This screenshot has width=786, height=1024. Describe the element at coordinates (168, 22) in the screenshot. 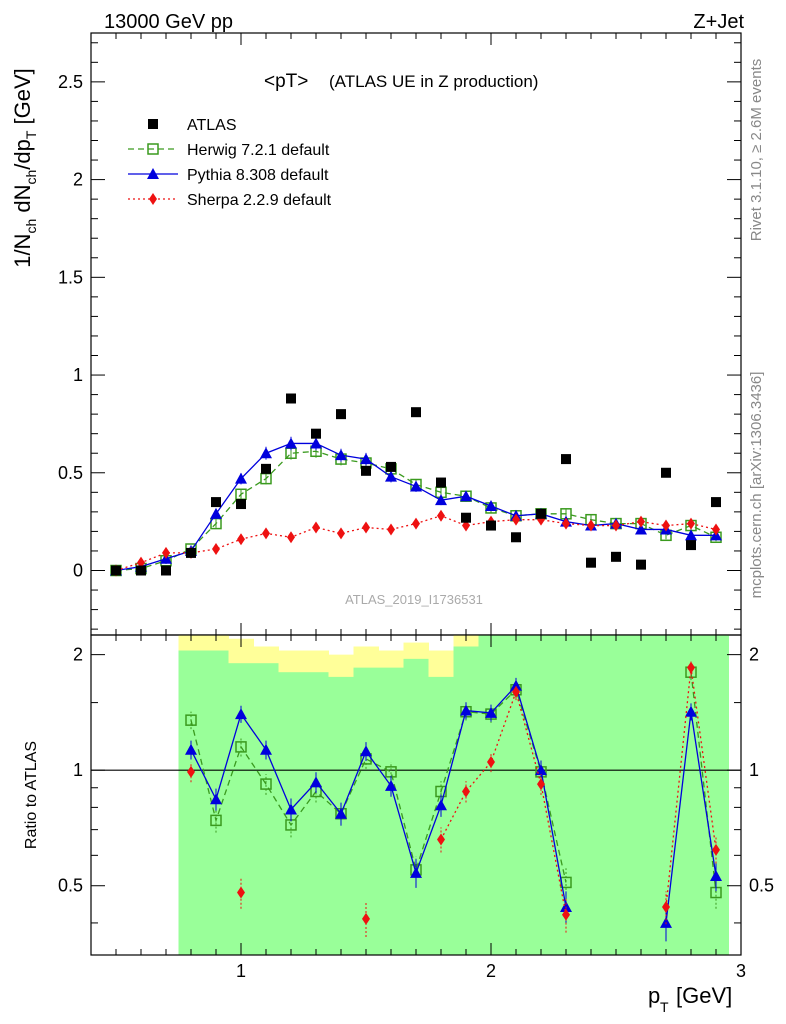

I see `energy-label: 13000 GeV pp` at that location.